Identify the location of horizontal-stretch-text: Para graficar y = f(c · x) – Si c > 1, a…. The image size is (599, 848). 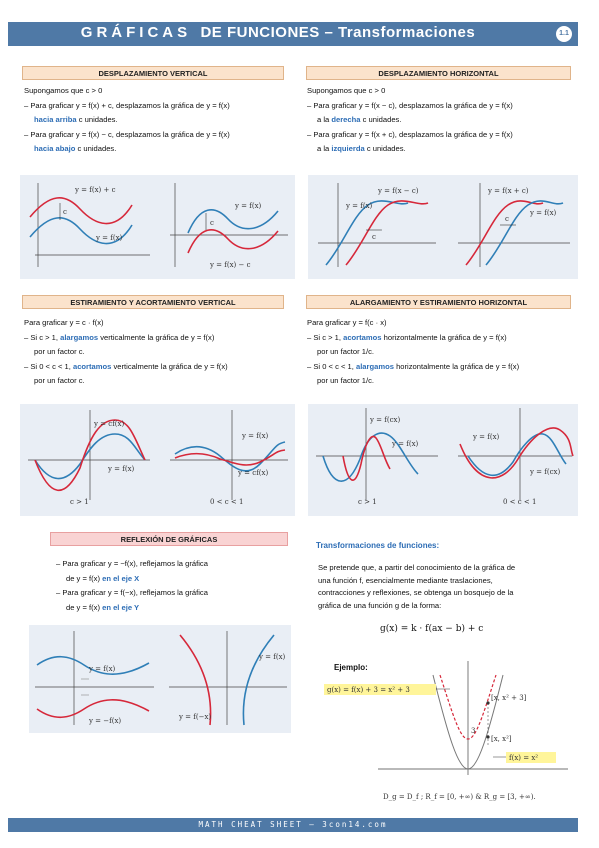
(413, 351).